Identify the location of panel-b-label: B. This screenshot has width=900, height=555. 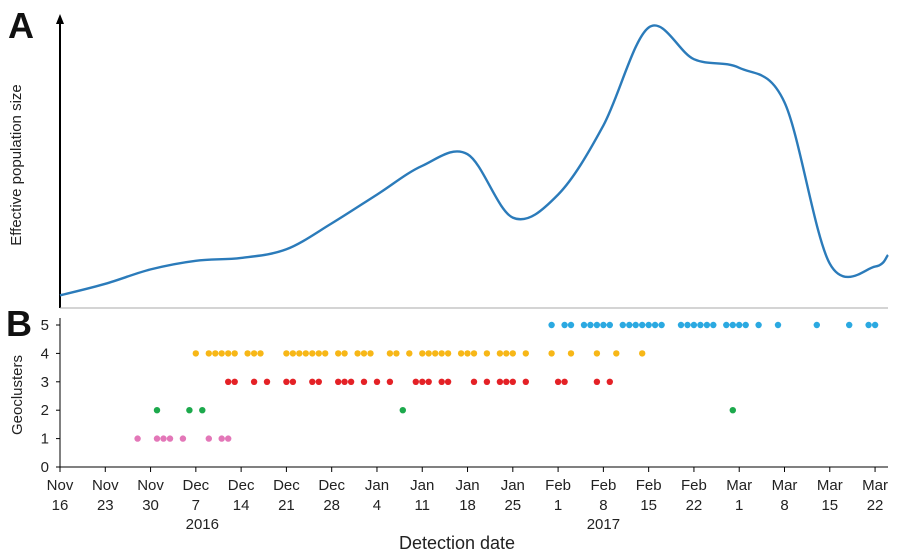
(19, 323).